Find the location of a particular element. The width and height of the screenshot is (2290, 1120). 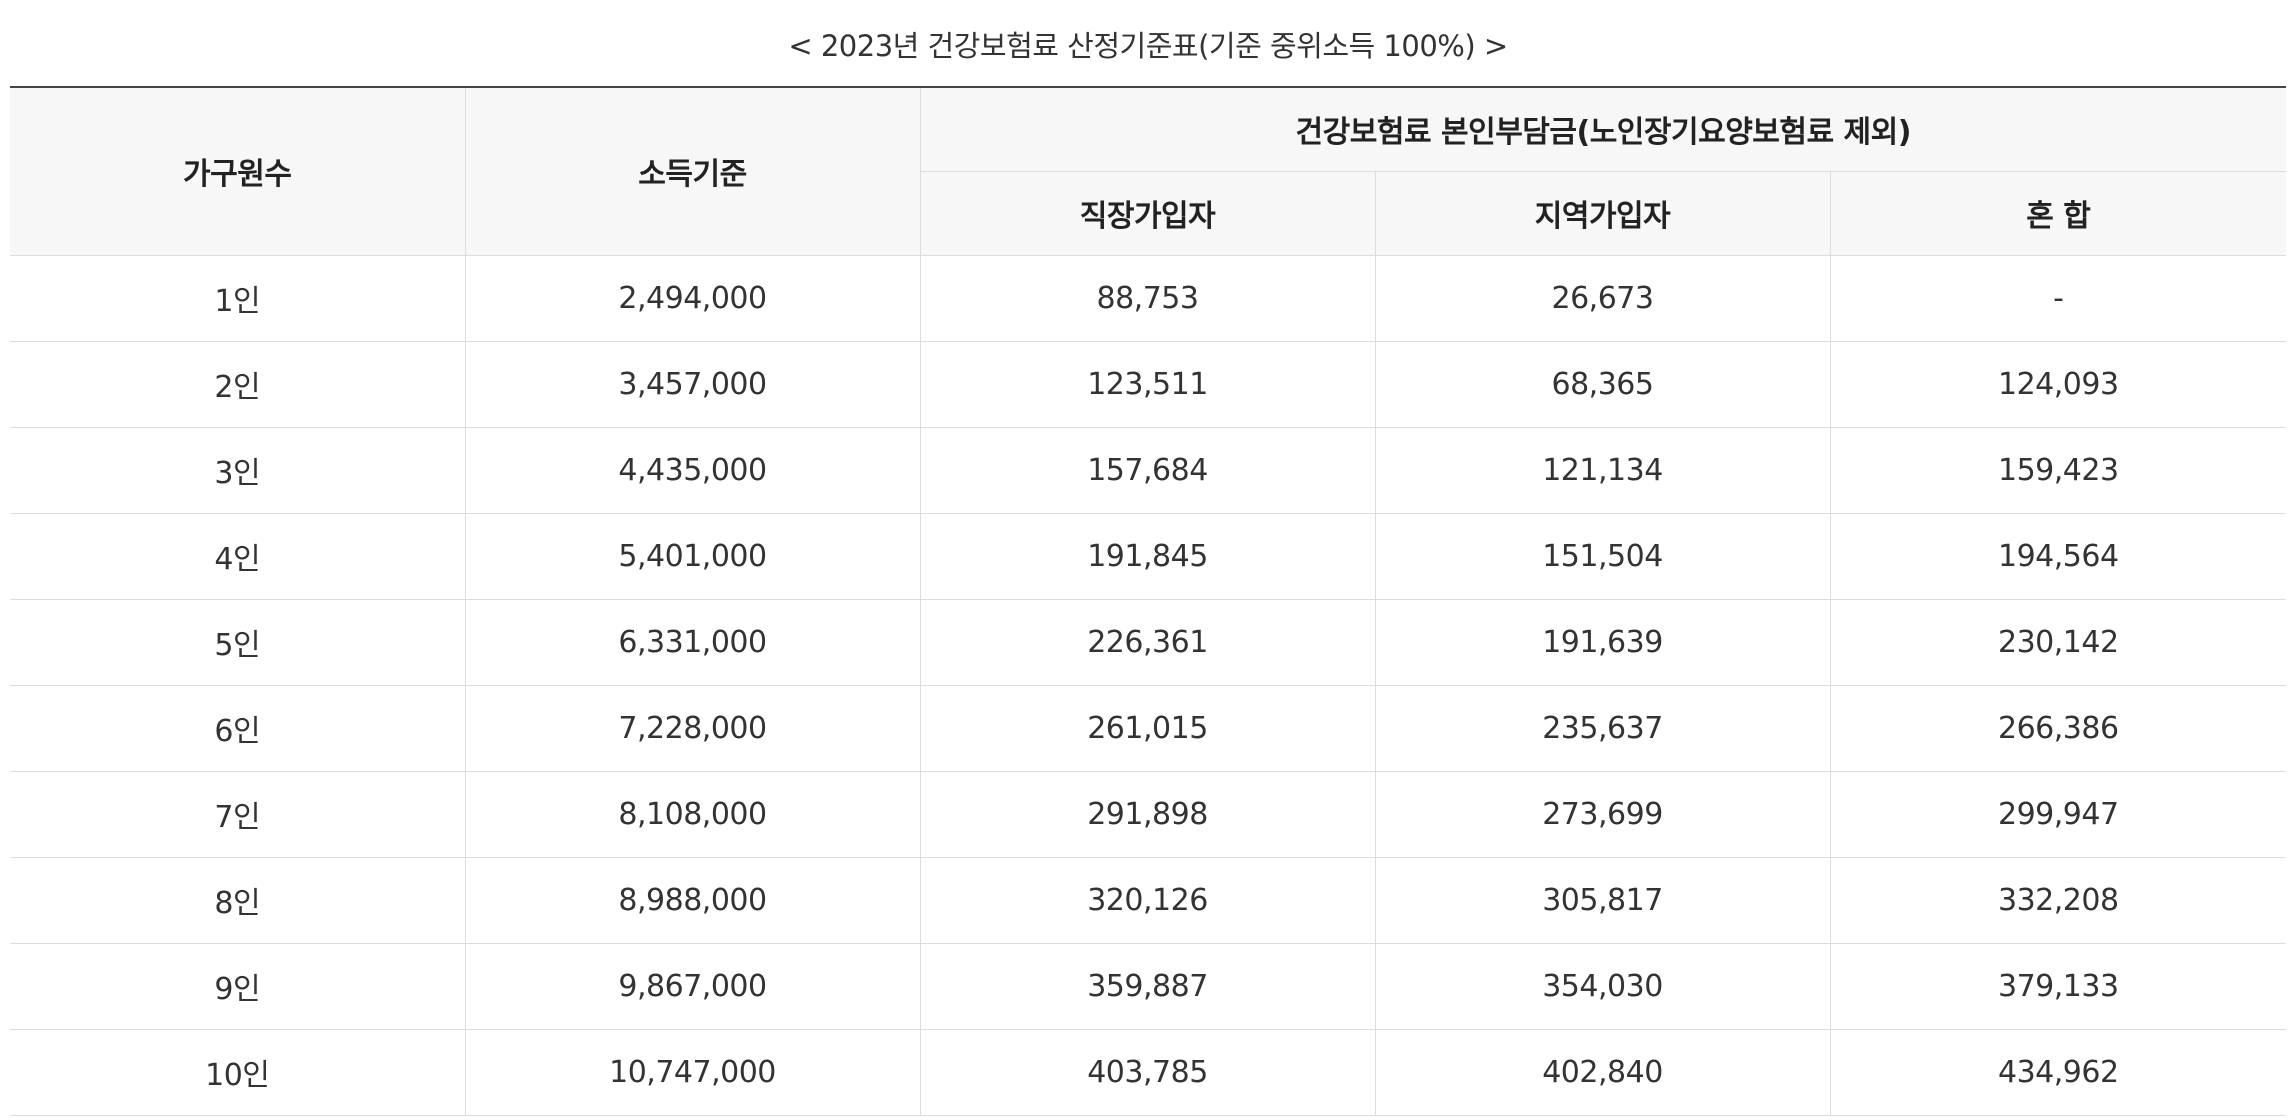

table-row: 1인 2,494,000 88,753 26,673 - is located at coordinates (1148, 298).